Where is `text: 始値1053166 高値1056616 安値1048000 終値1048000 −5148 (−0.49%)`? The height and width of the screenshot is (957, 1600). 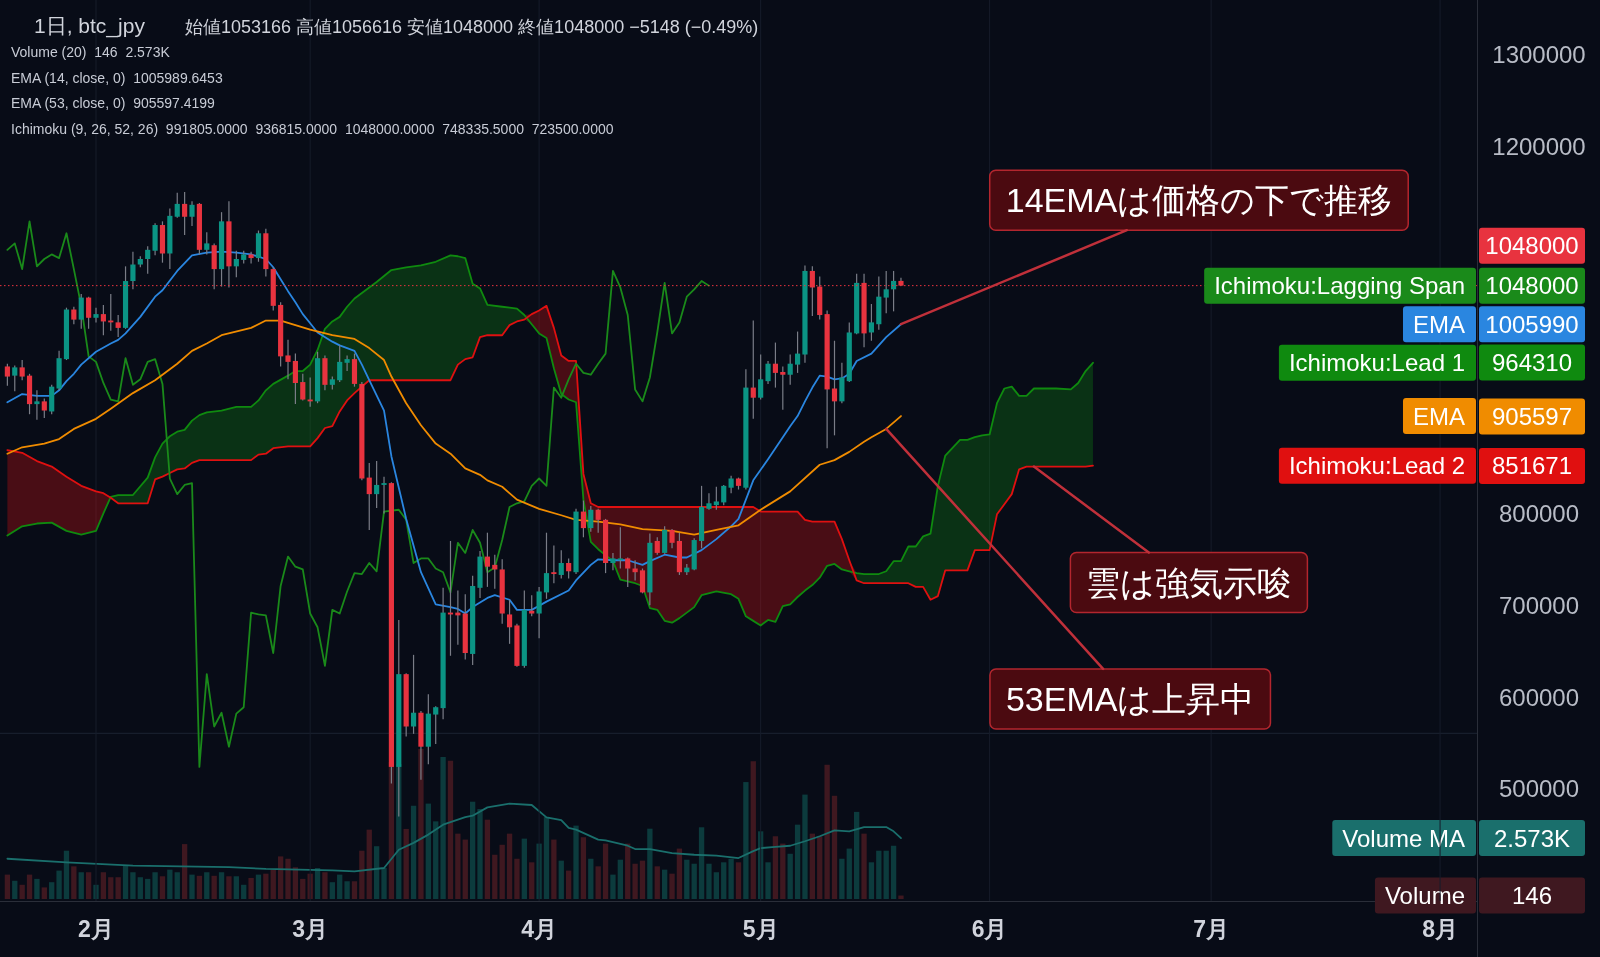 text: 始値1053166 高値1056616 安値1048000 終値1048000 −5148 (−0.49%) is located at coordinates (471, 27).